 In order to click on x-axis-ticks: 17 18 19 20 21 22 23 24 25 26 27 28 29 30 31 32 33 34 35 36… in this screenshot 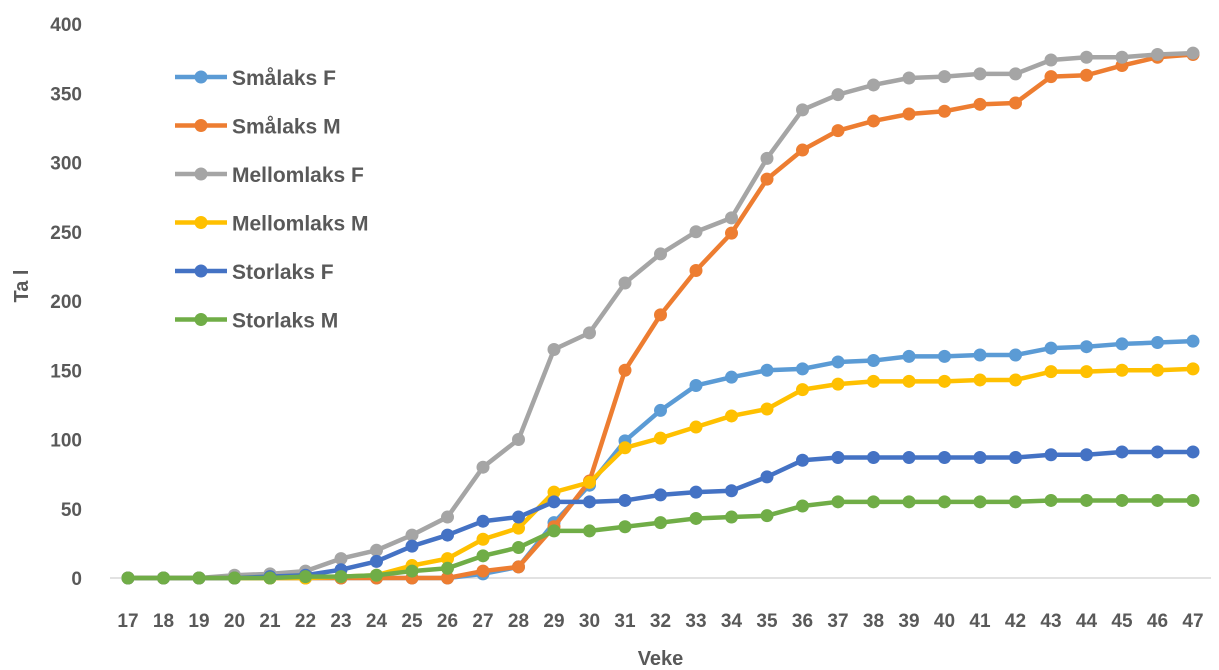, I will do `click(660, 621)`.